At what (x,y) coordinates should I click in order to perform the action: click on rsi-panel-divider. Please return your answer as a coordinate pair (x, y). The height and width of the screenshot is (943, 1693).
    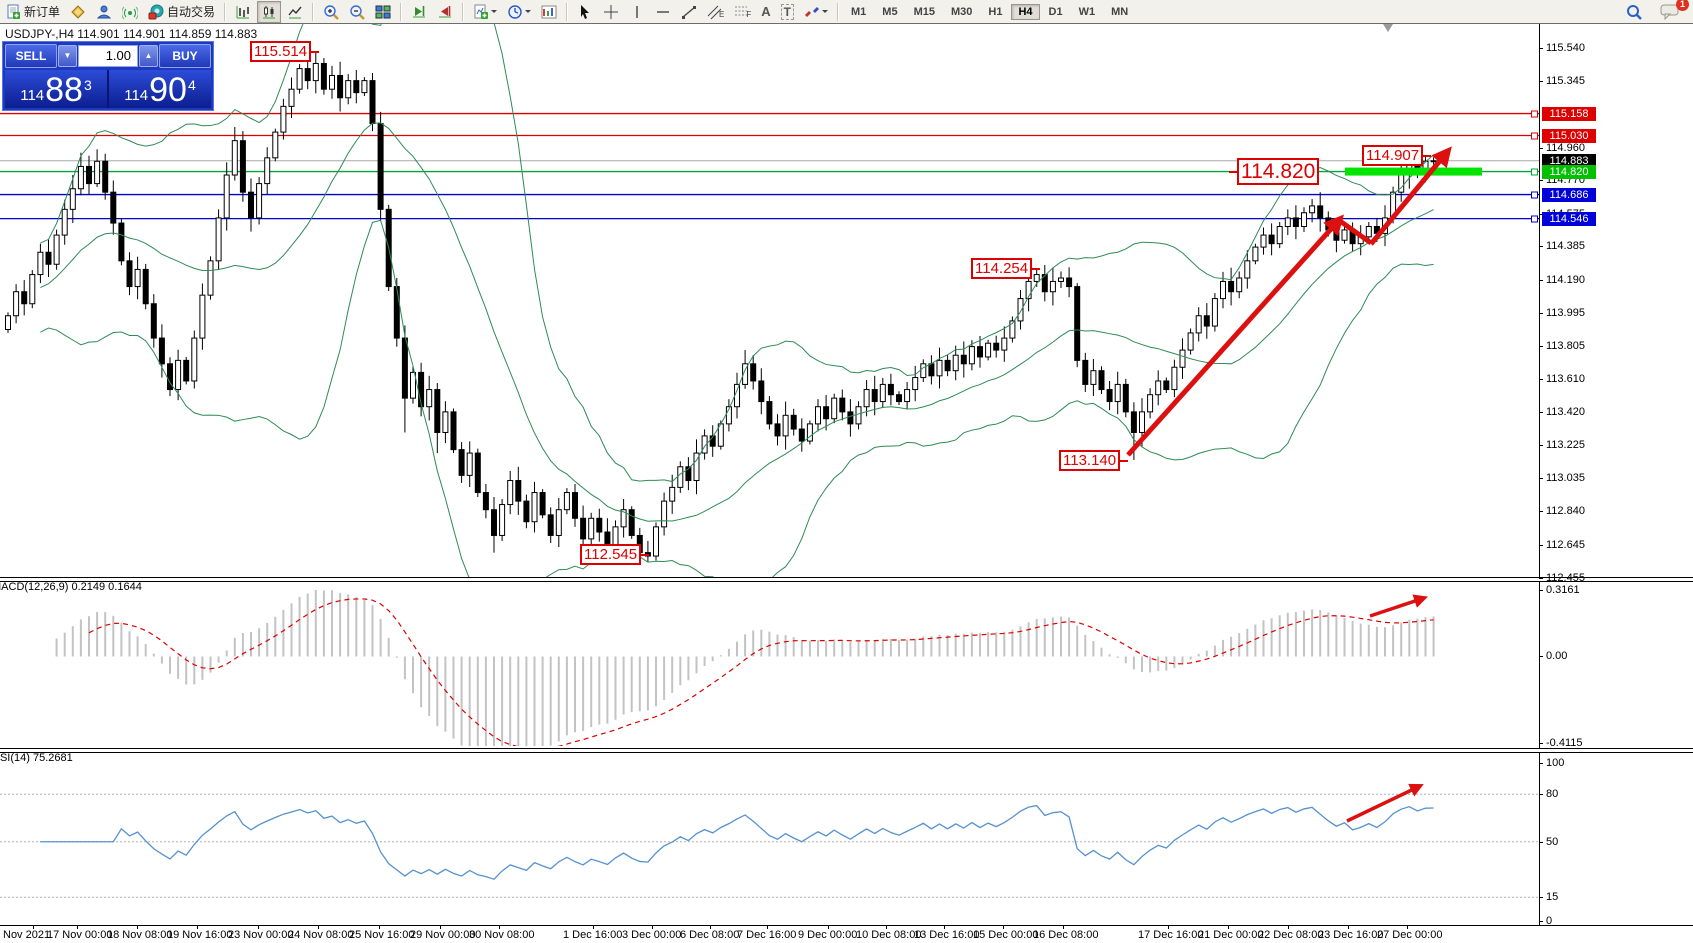
    Looking at the image, I should click on (846, 750).